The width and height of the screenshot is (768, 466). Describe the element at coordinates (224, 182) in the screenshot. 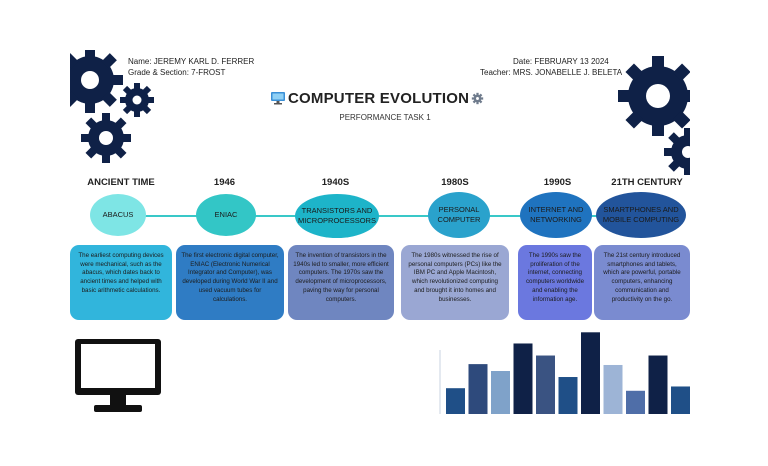

I see `era-label: 1946` at that location.